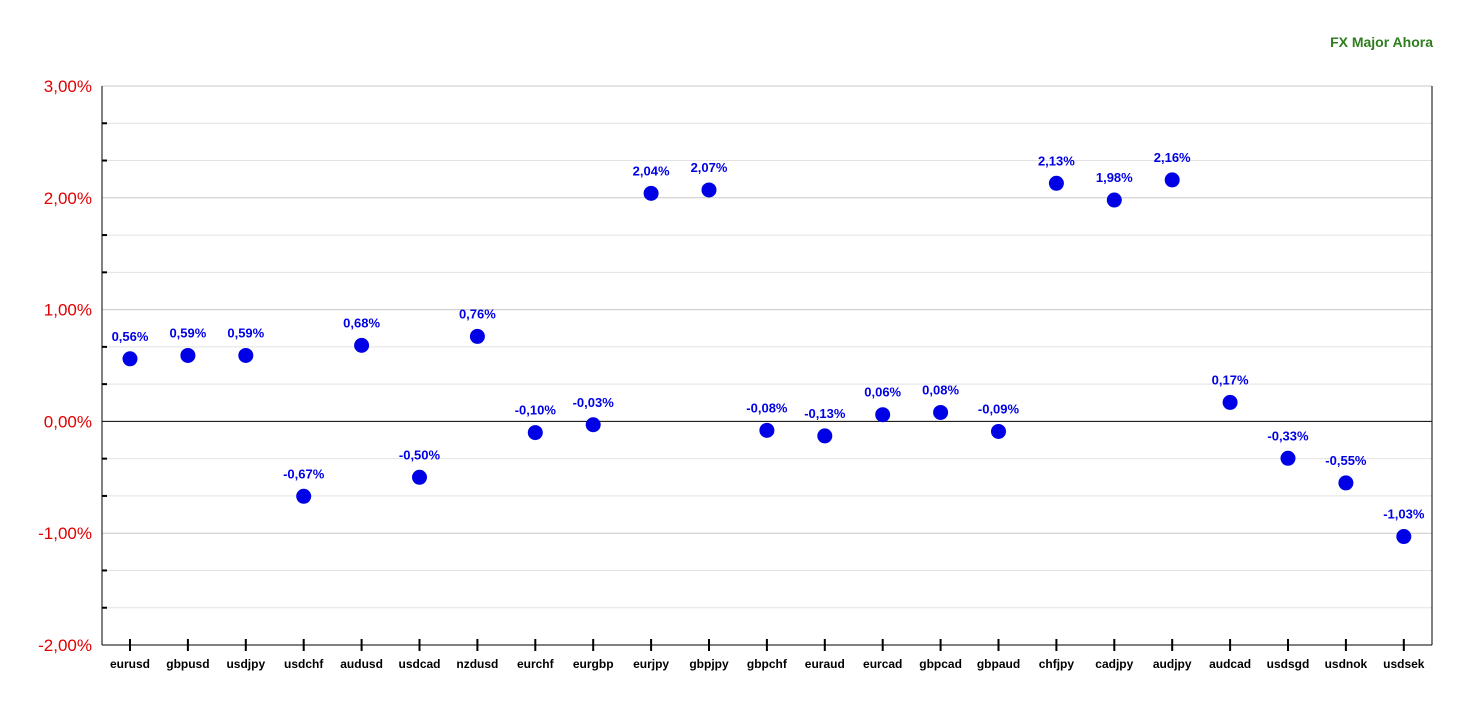  I want to click on x-tick-label: eurjpy, so click(651, 664).